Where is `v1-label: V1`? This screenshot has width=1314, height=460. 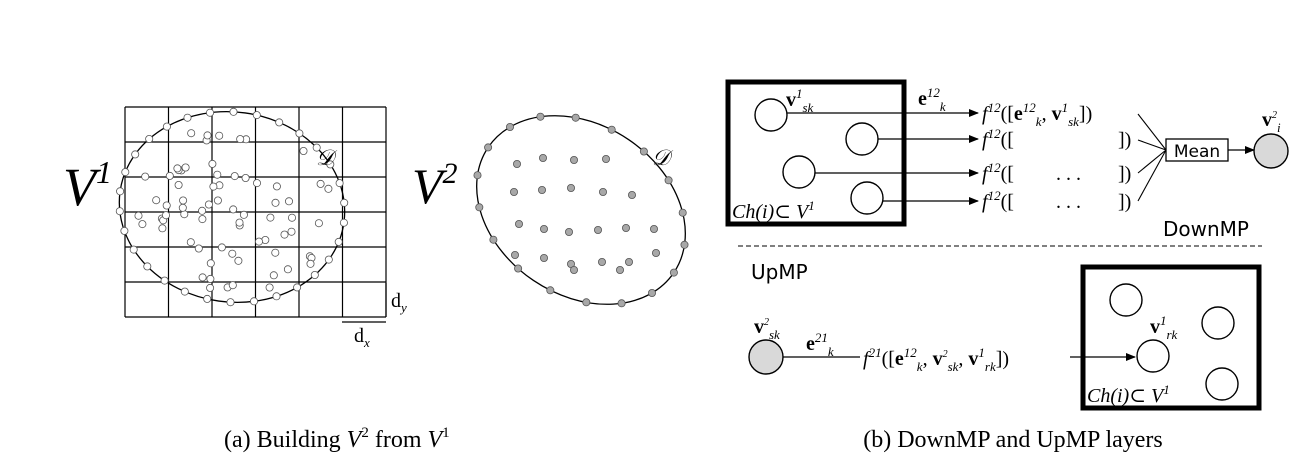
v1-label: V1 is located at coordinates (87, 185).